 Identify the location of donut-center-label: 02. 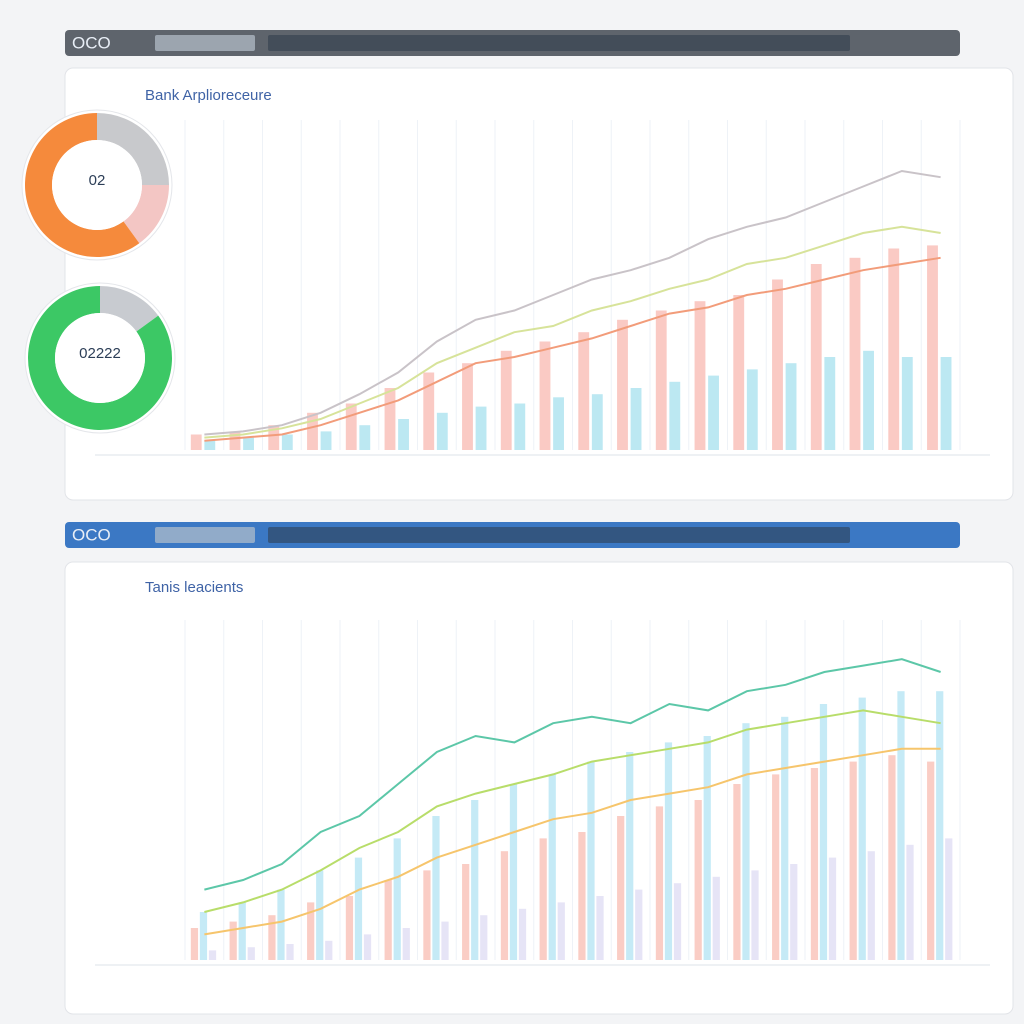
(97, 180).